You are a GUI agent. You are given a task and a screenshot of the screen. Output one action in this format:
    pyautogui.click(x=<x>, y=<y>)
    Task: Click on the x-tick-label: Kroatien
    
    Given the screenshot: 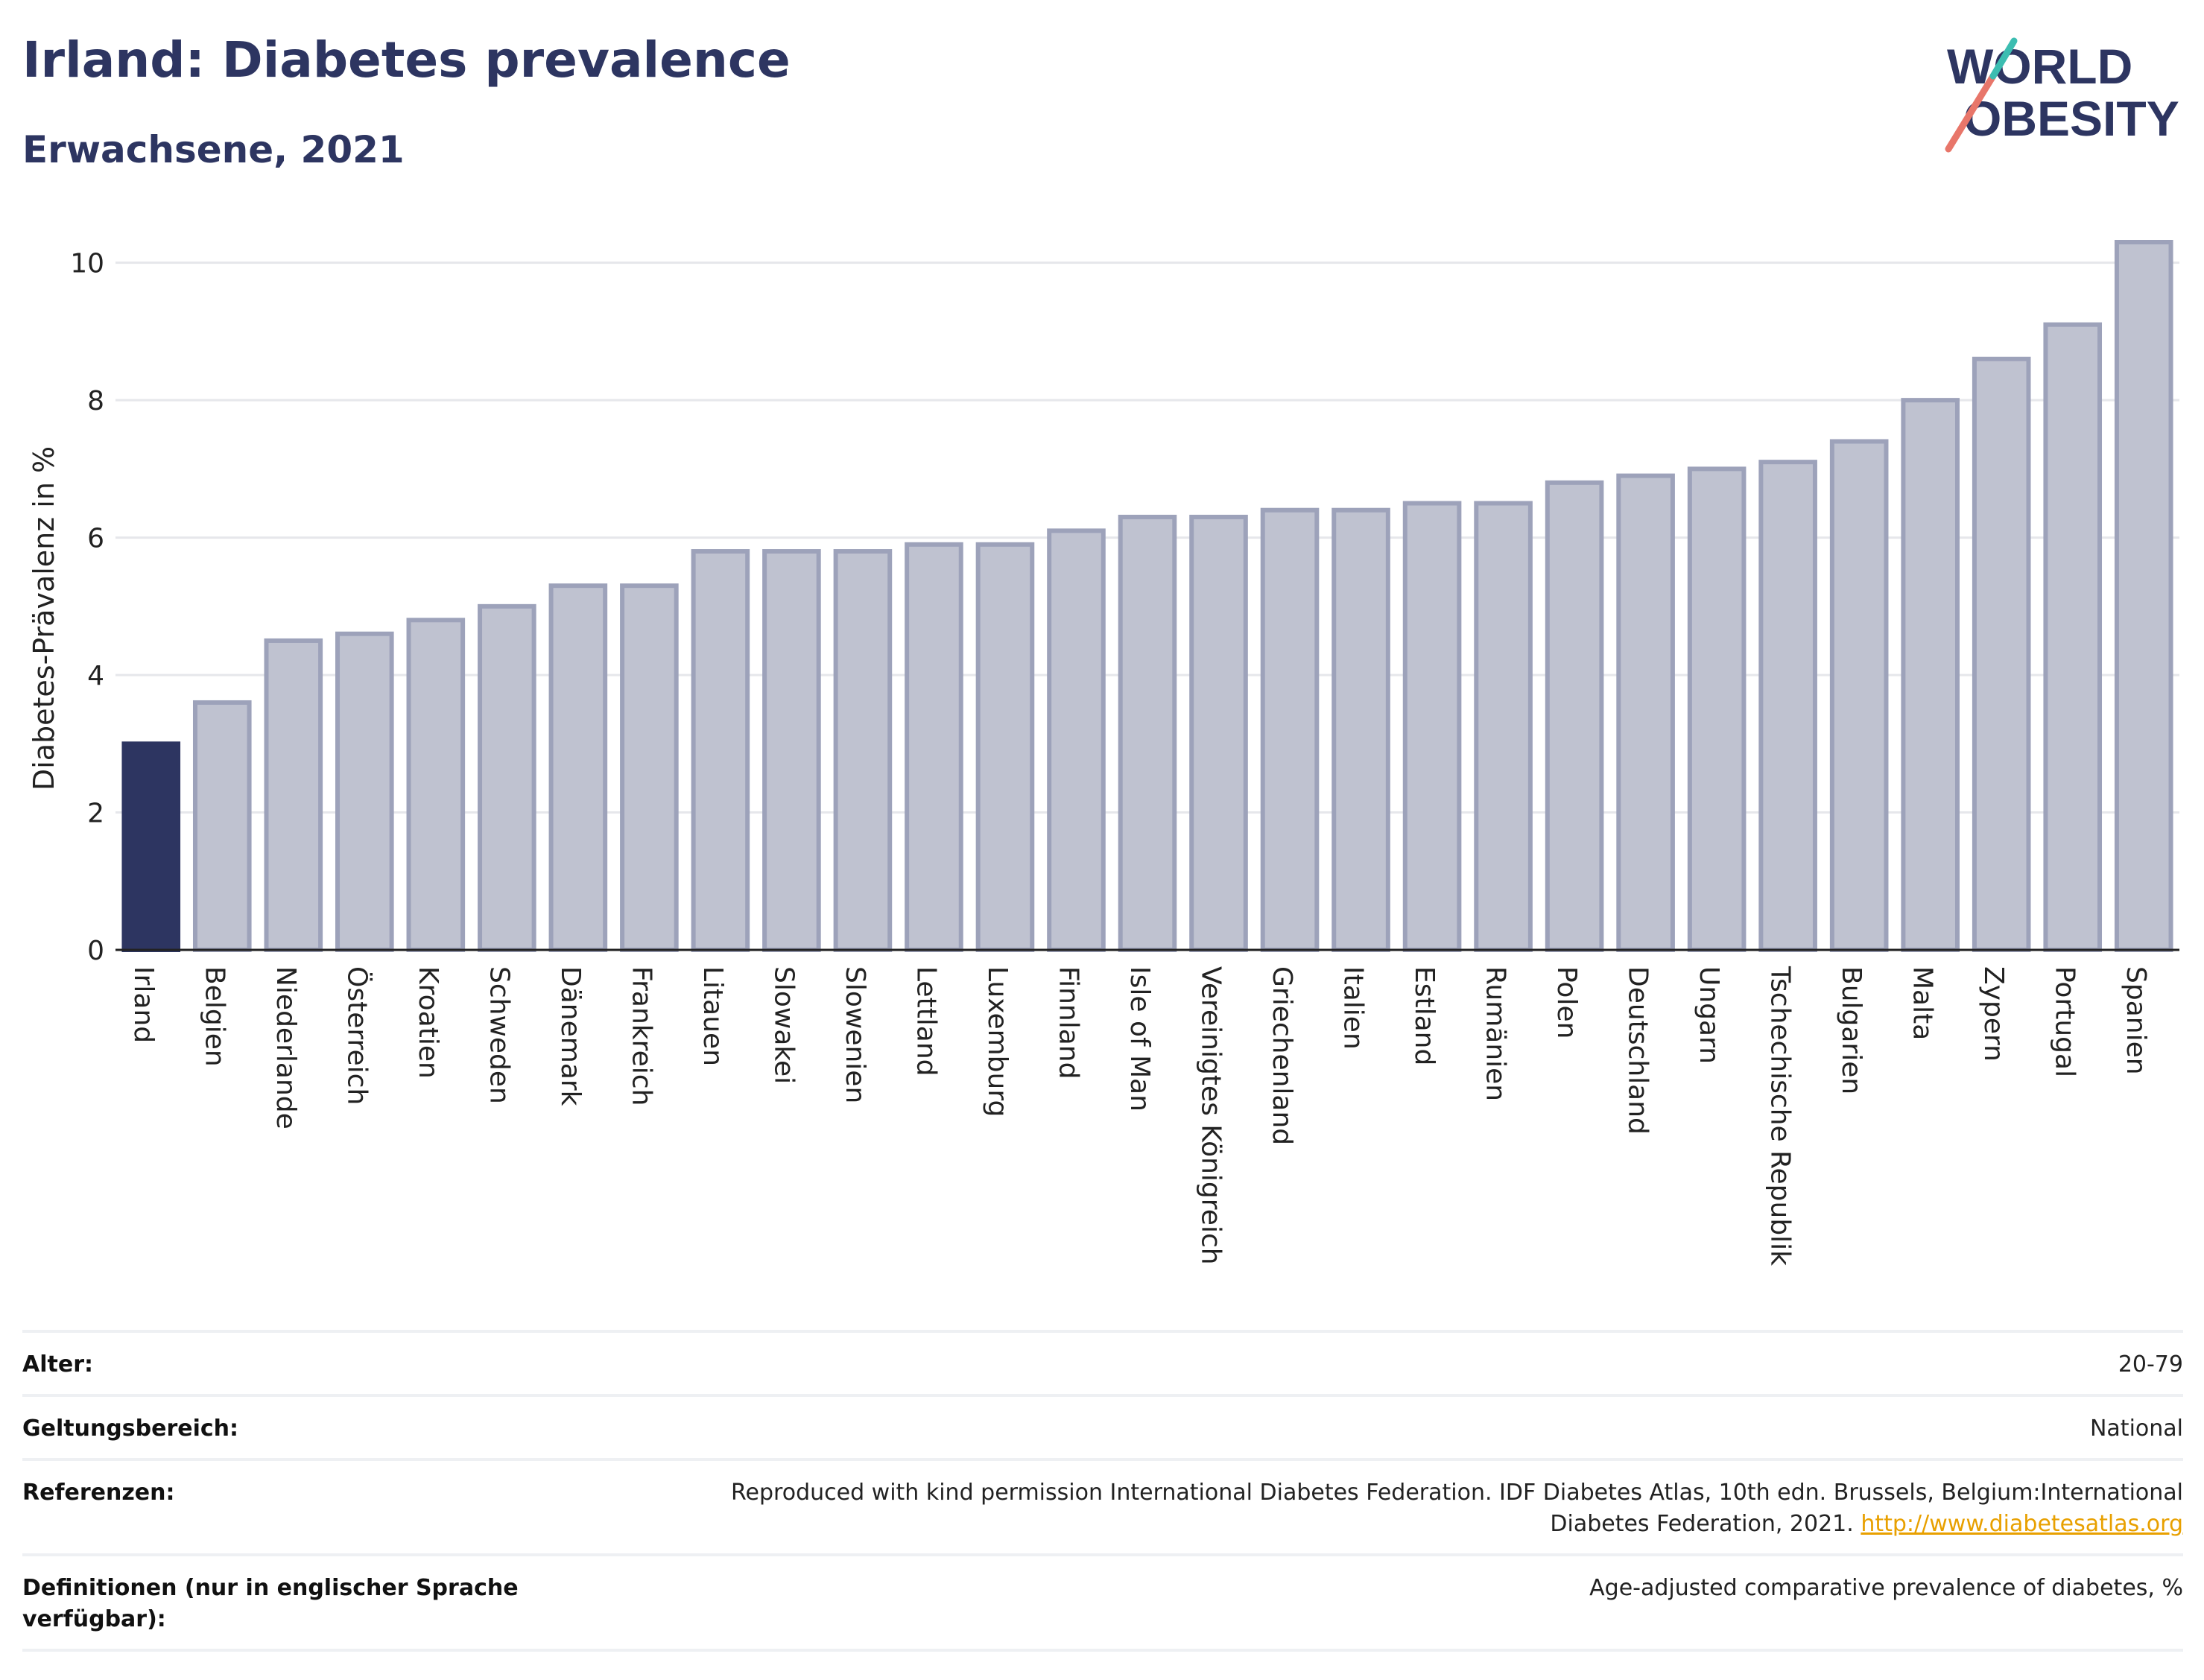 What is the action you would take?
    pyautogui.click(x=428, y=1022)
    